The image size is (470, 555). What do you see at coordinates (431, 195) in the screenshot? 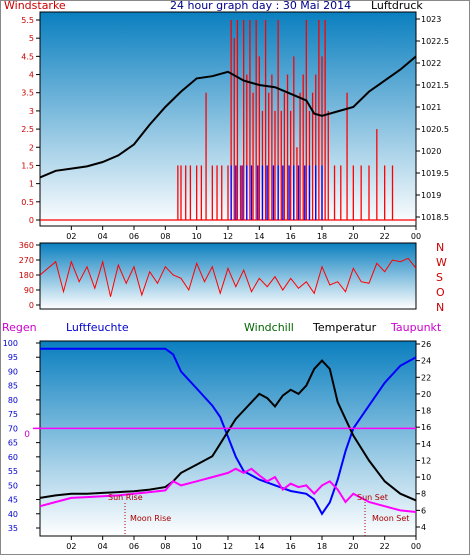
I see `pressure-tick-label: 1019` at bounding box center [431, 195].